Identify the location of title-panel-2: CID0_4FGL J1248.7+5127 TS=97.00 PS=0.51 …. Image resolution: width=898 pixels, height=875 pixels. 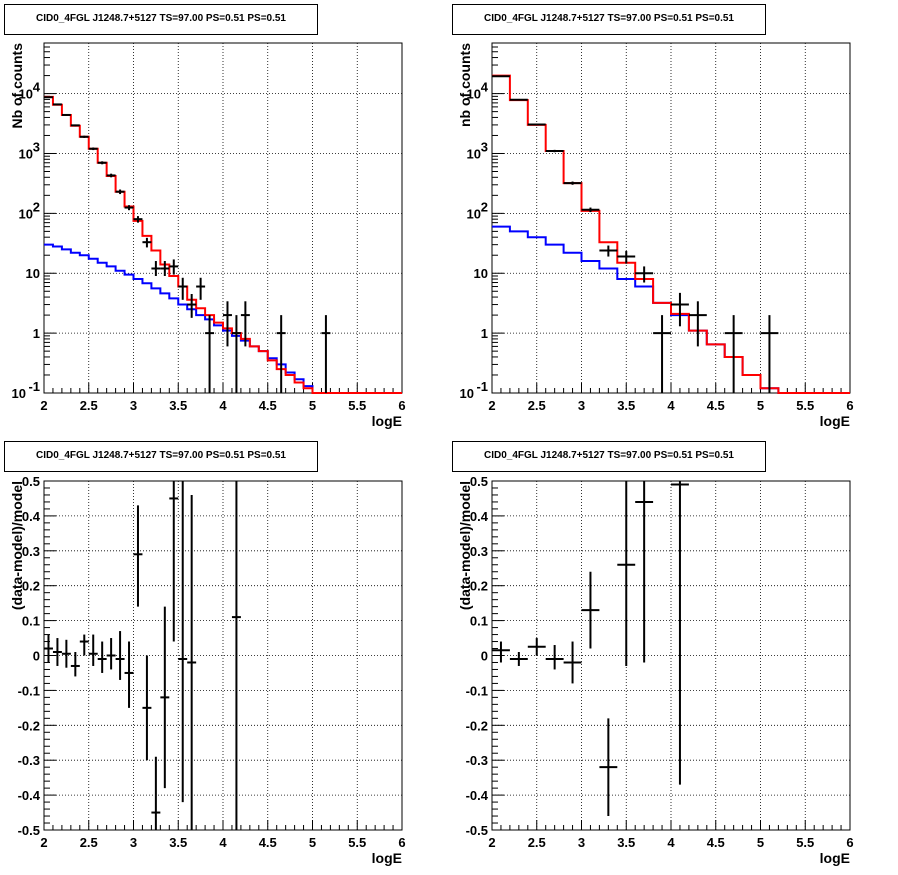
(609, 19).